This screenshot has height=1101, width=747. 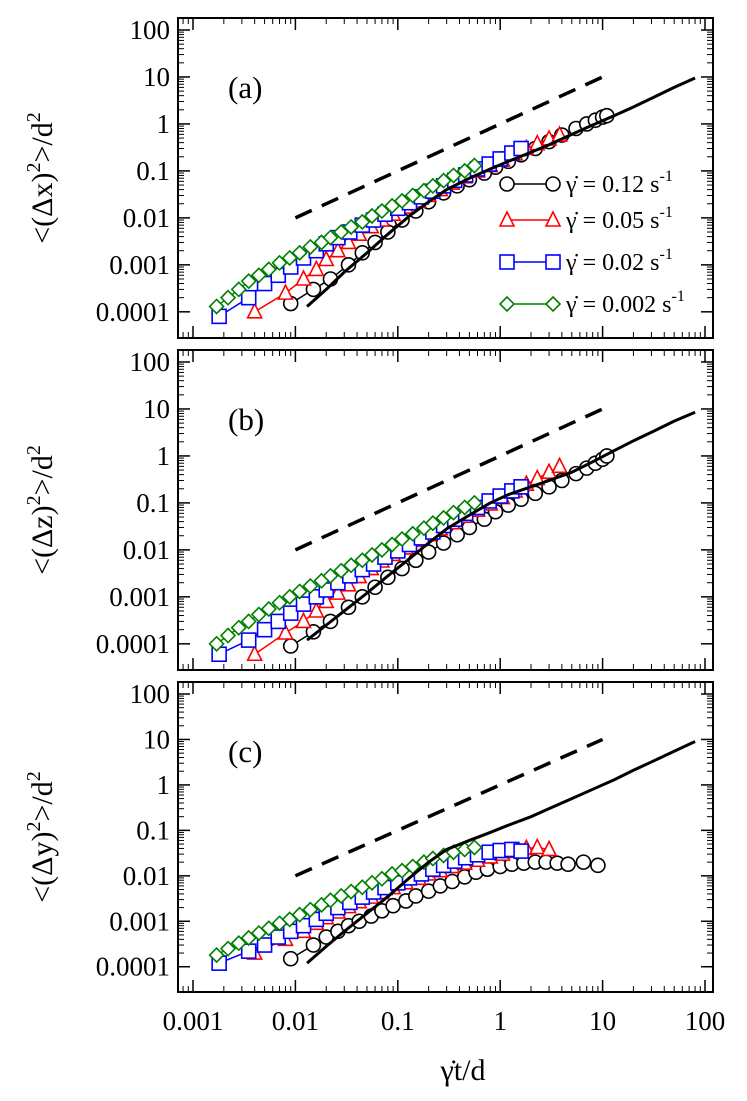 I want to click on y-axis-title-part: <(Δy), so click(x=42, y=867).